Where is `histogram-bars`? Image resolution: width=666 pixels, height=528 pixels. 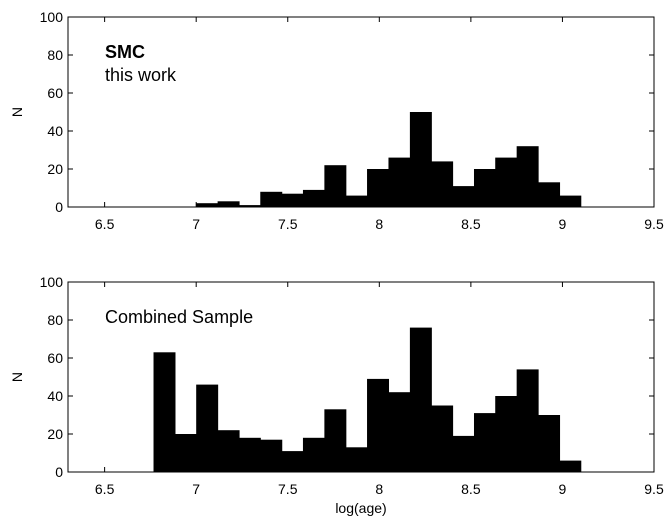
histogram-bars is located at coordinates (389, 159).